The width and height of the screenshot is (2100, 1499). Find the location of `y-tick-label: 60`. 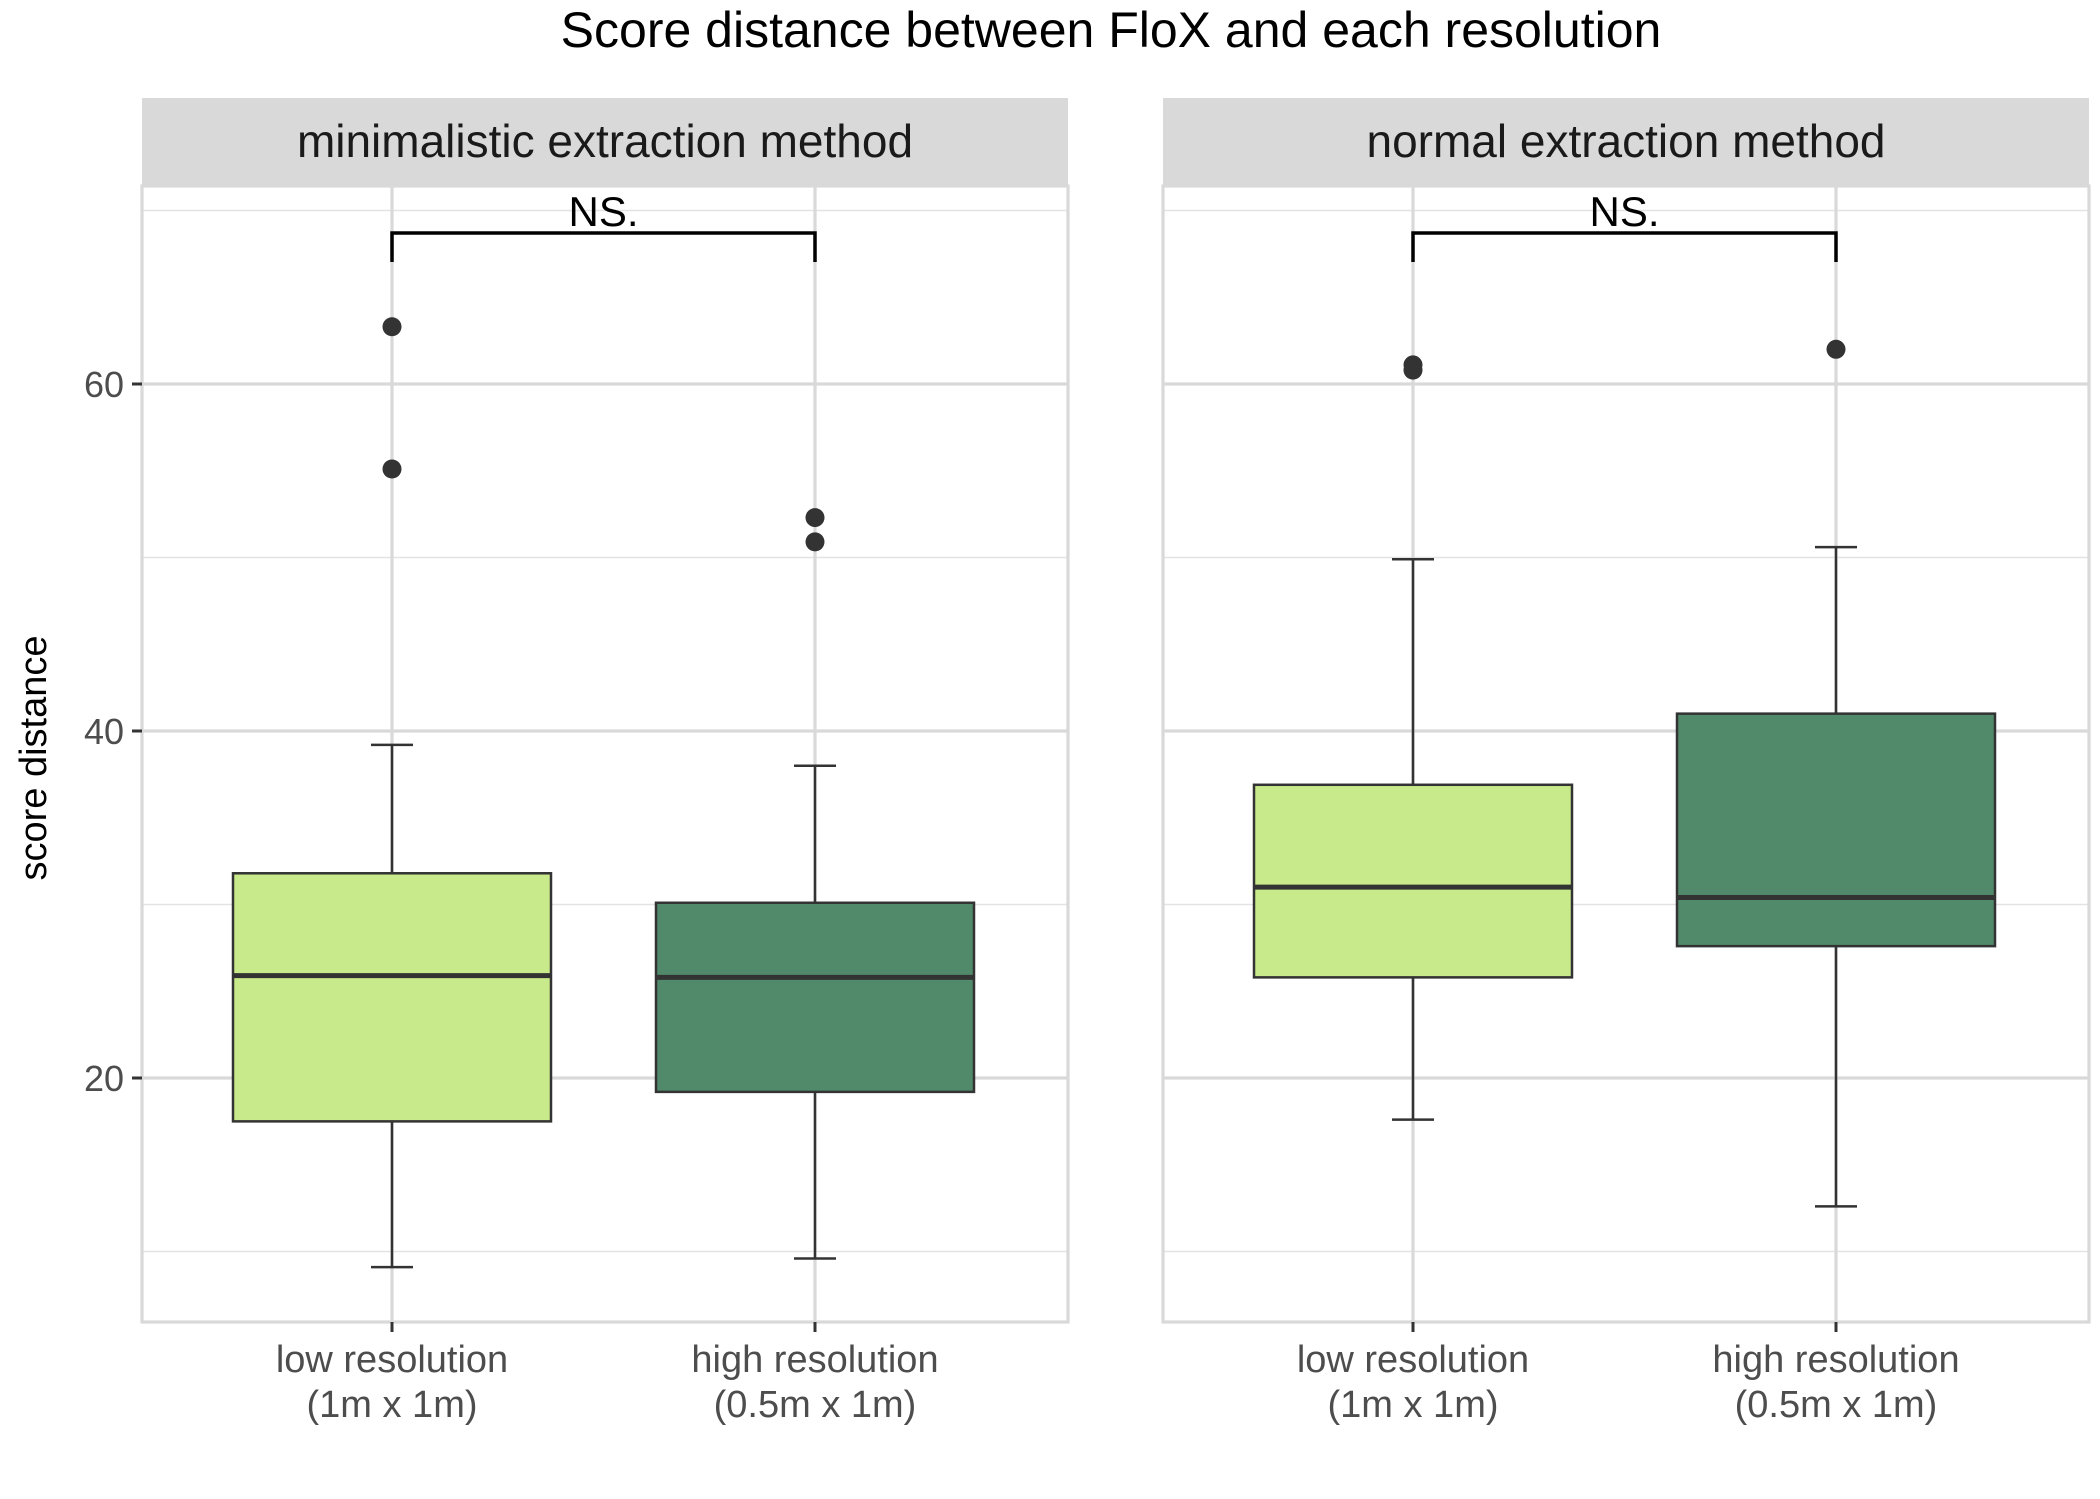

y-tick-label: 60 is located at coordinates (104, 384).